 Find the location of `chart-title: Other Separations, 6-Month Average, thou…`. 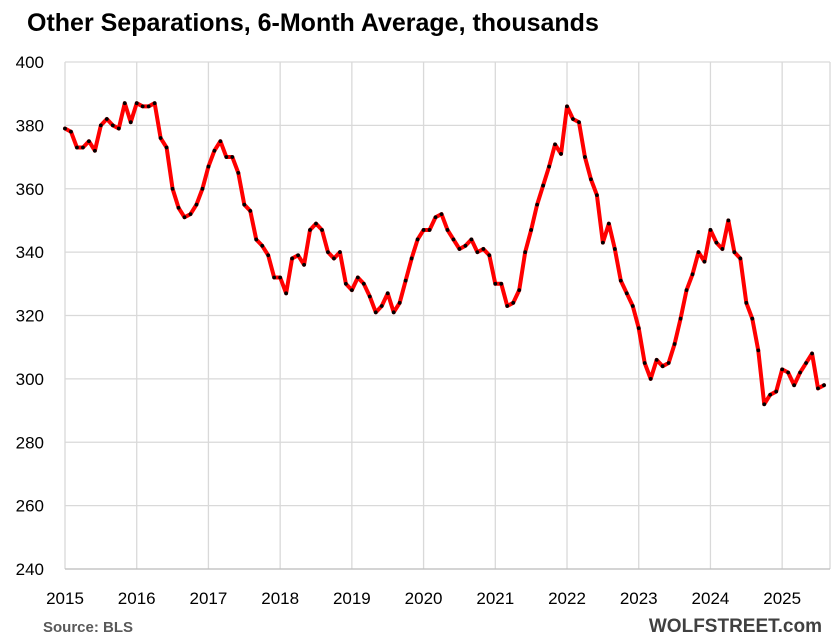

chart-title: Other Separations, 6-Month Average, thou… is located at coordinates (313, 23).